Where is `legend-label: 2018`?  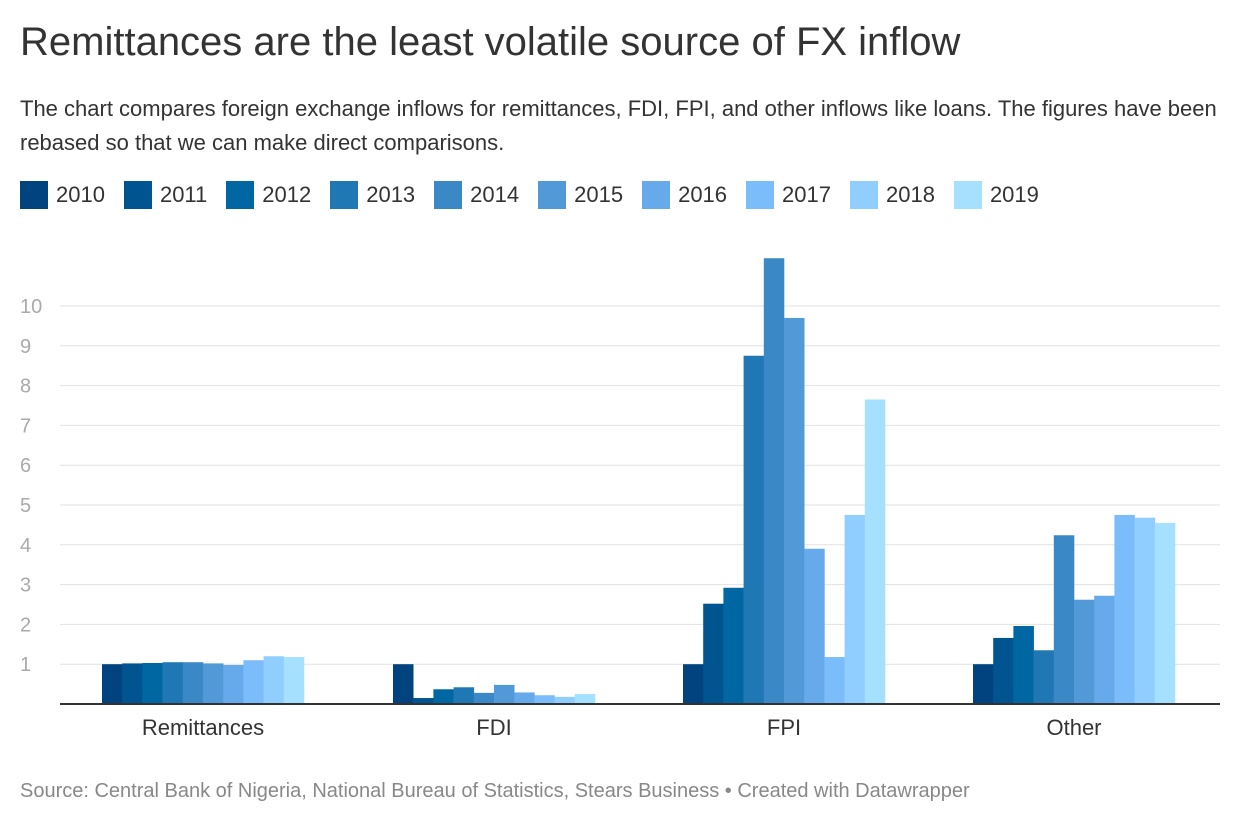
legend-label: 2018 is located at coordinates (910, 194).